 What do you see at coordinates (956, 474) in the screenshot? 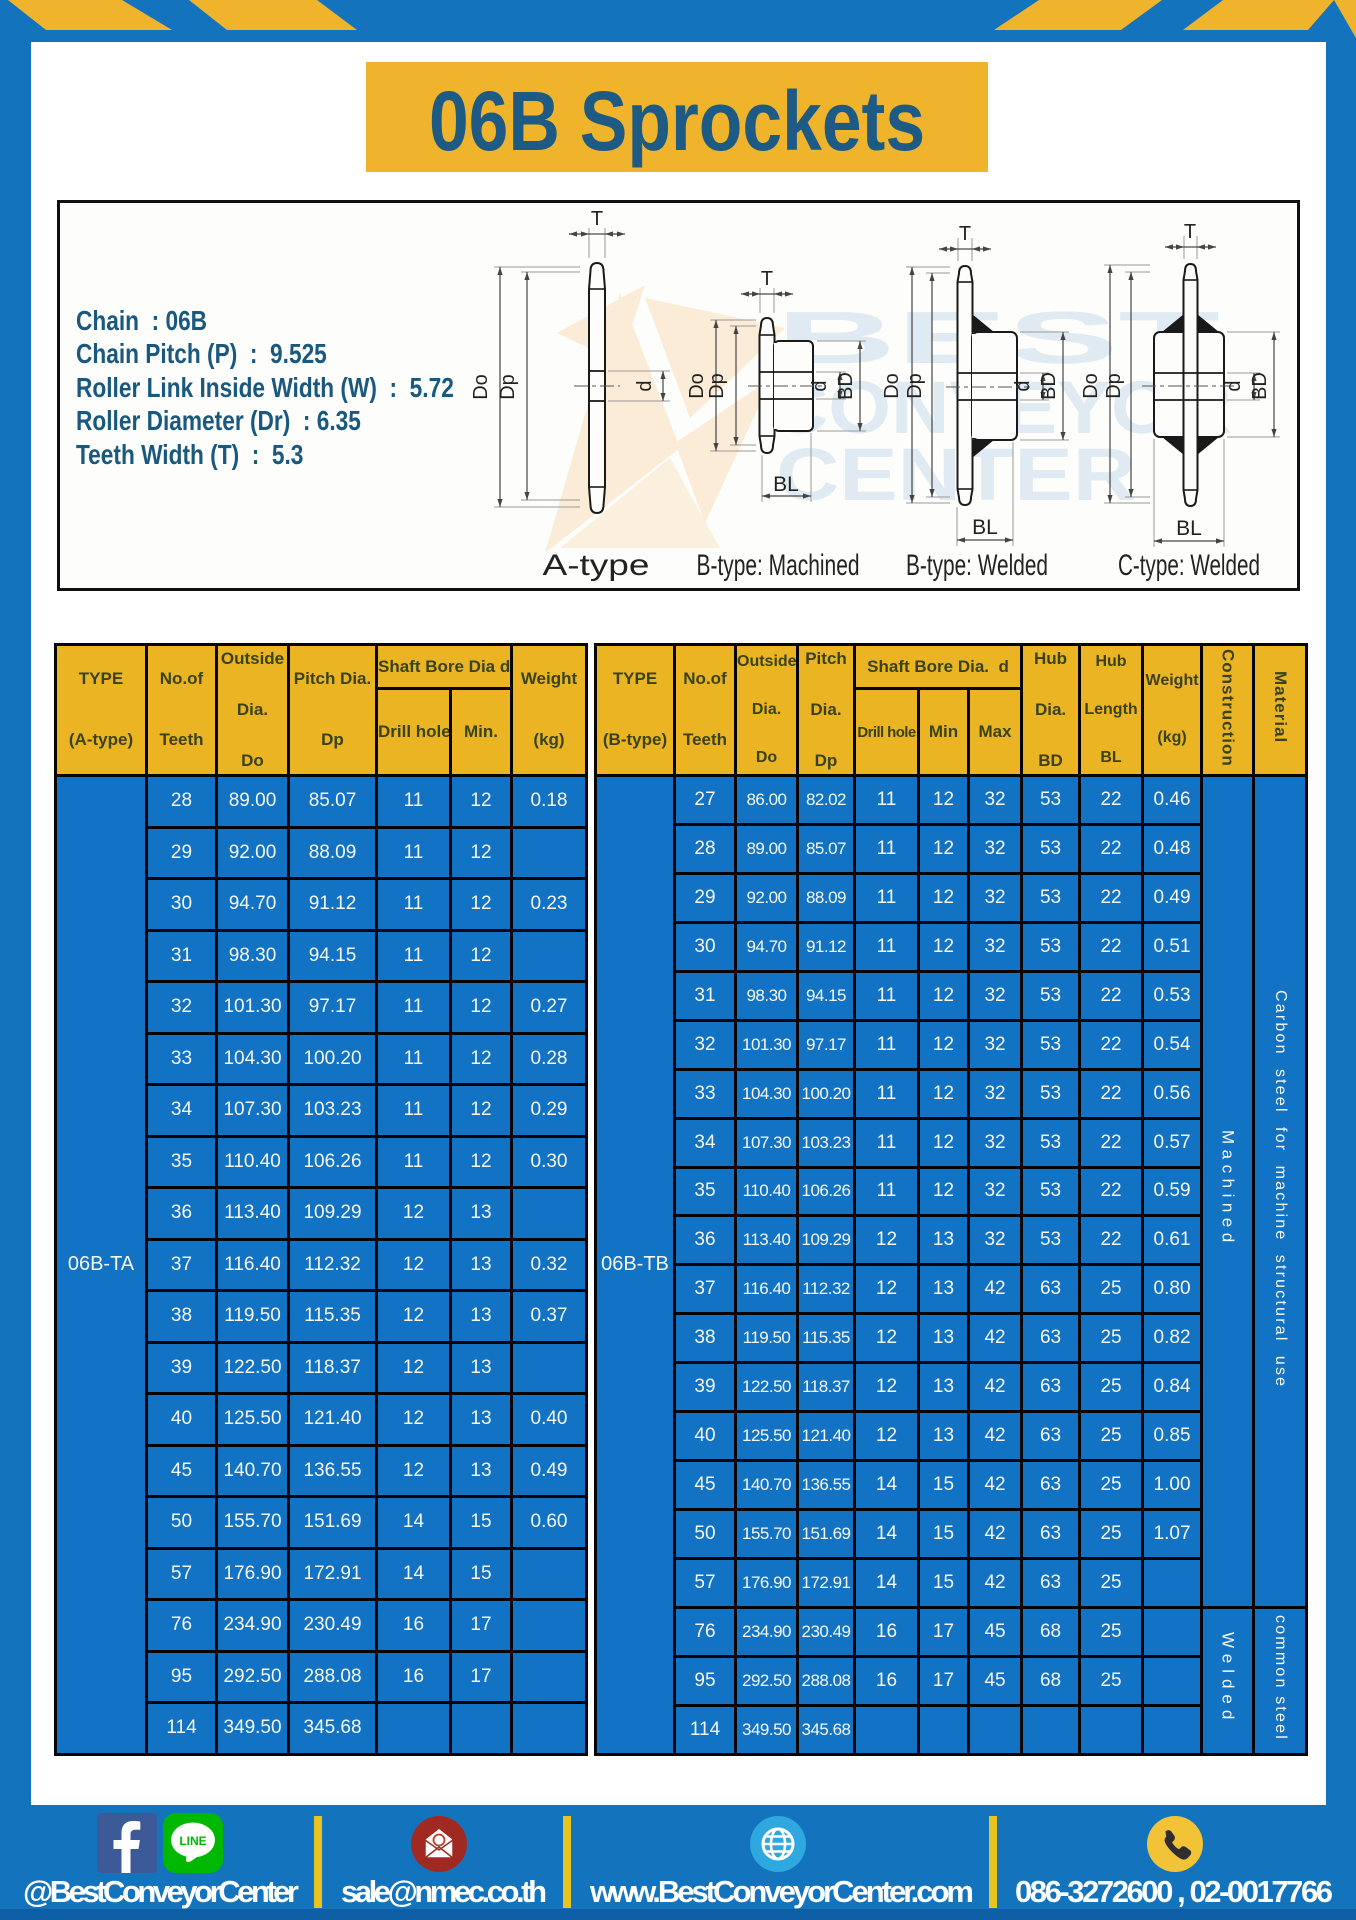
I see `svg-text: CENTER` at bounding box center [956, 474].